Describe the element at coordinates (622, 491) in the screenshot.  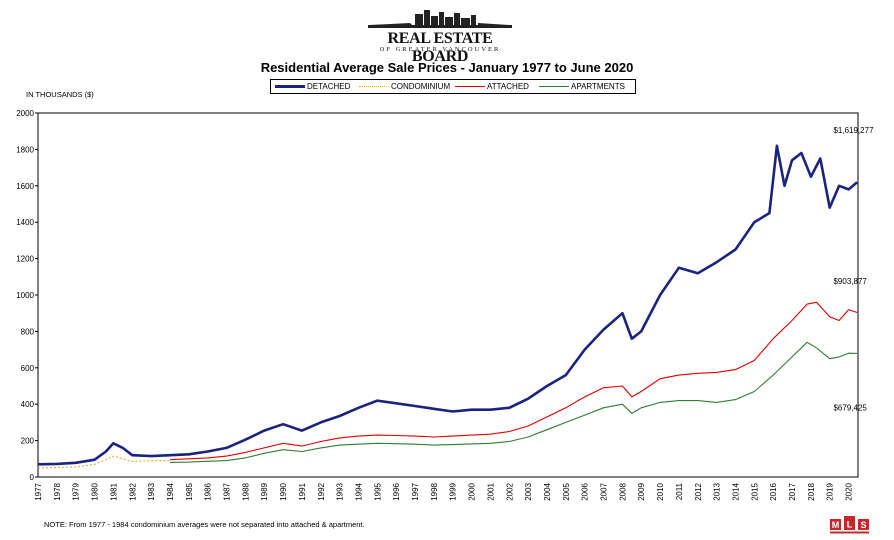
I see `x-tick-label: 2008` at that location.